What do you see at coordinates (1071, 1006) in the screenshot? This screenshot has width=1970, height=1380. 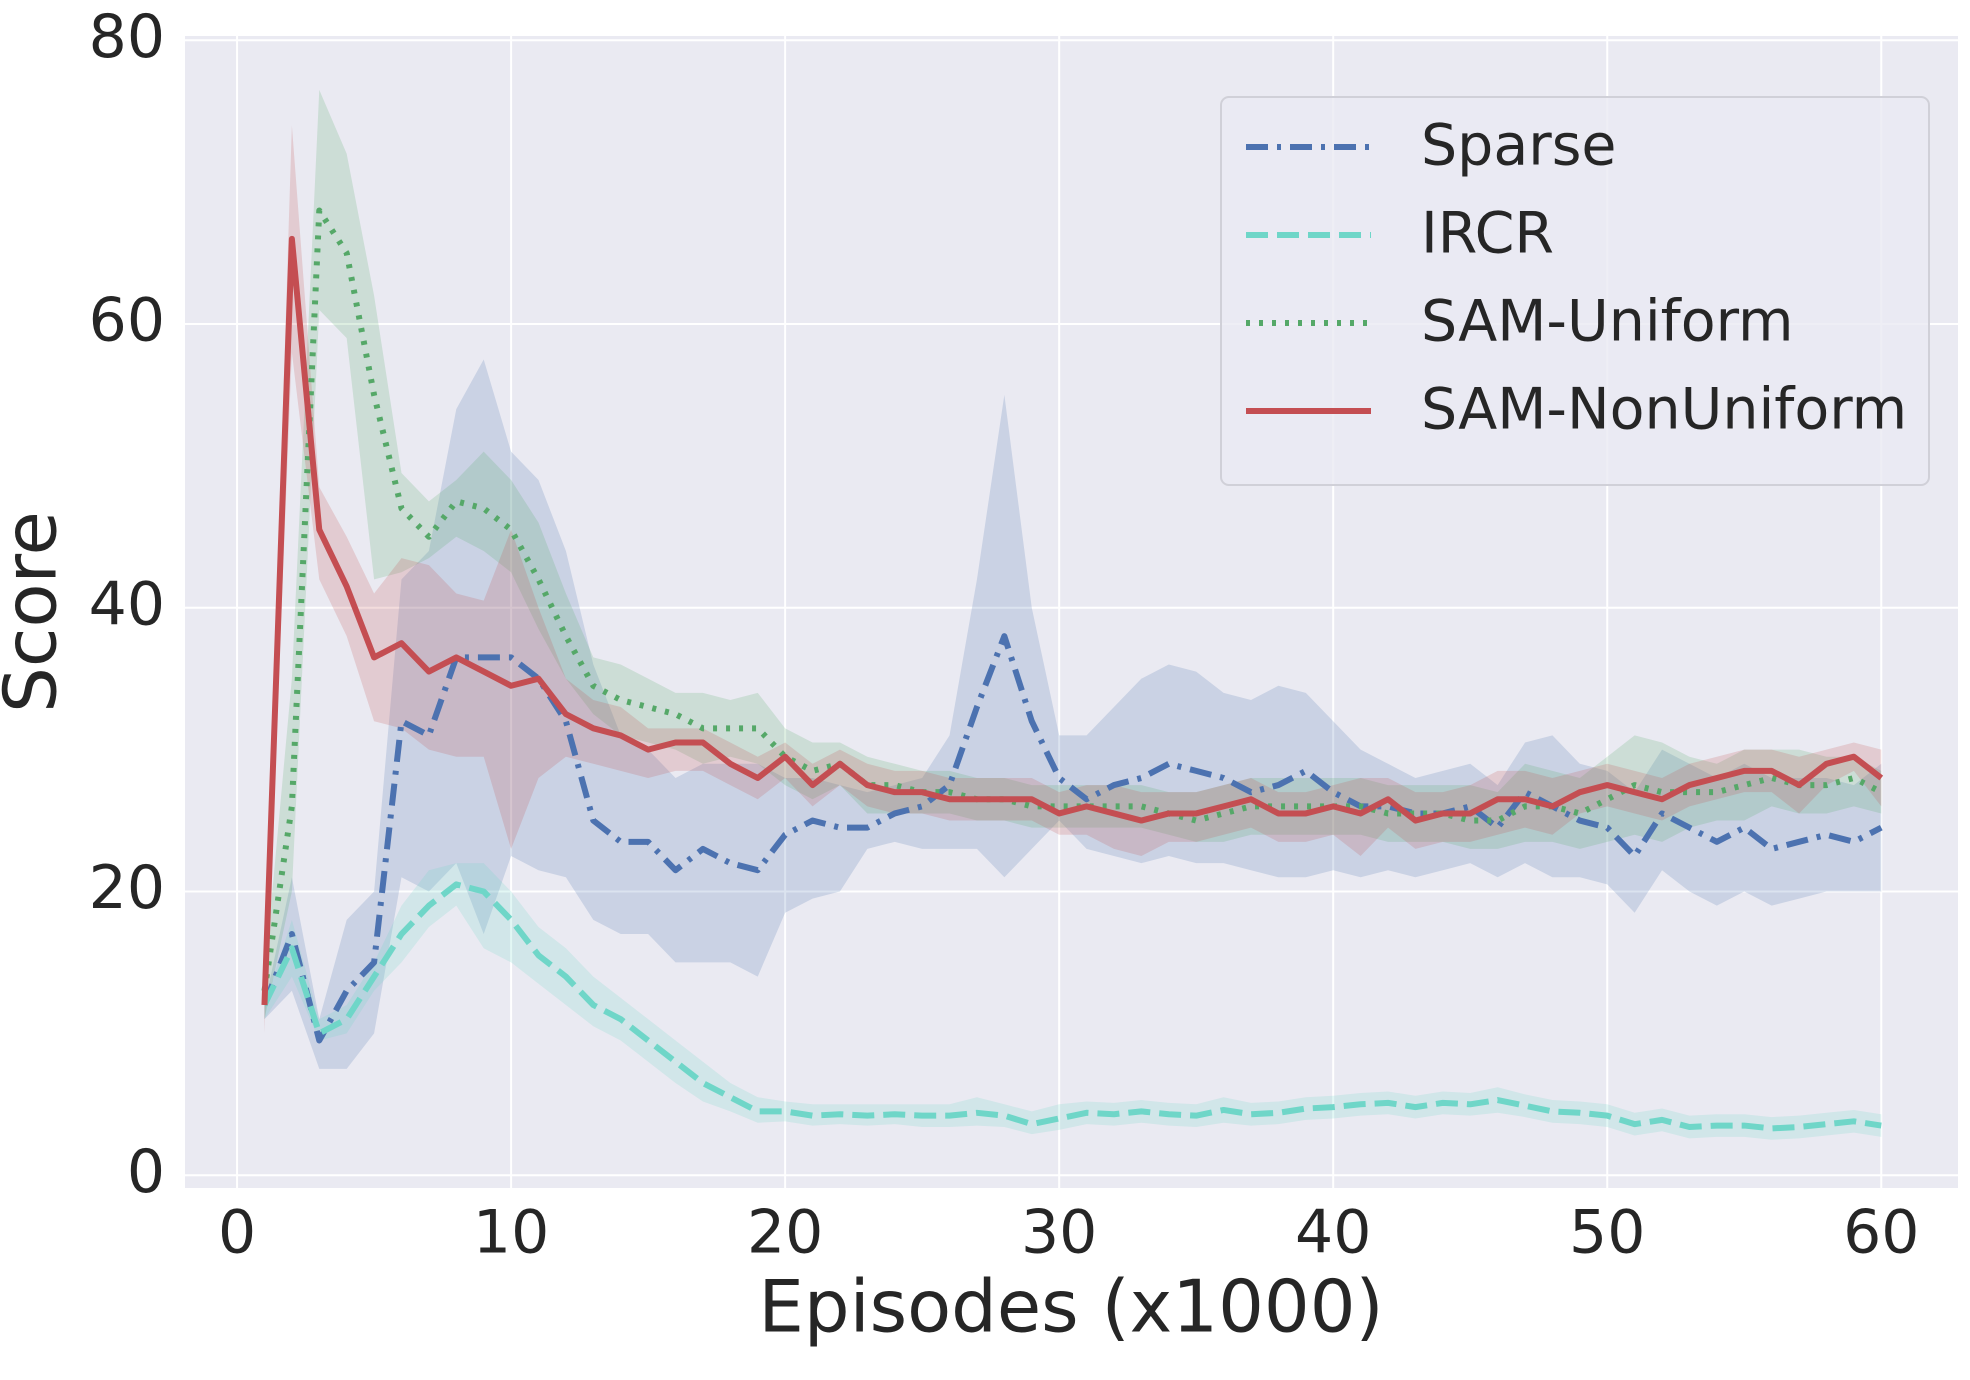 I see `series-line` at bounding box center [1071, 1006].